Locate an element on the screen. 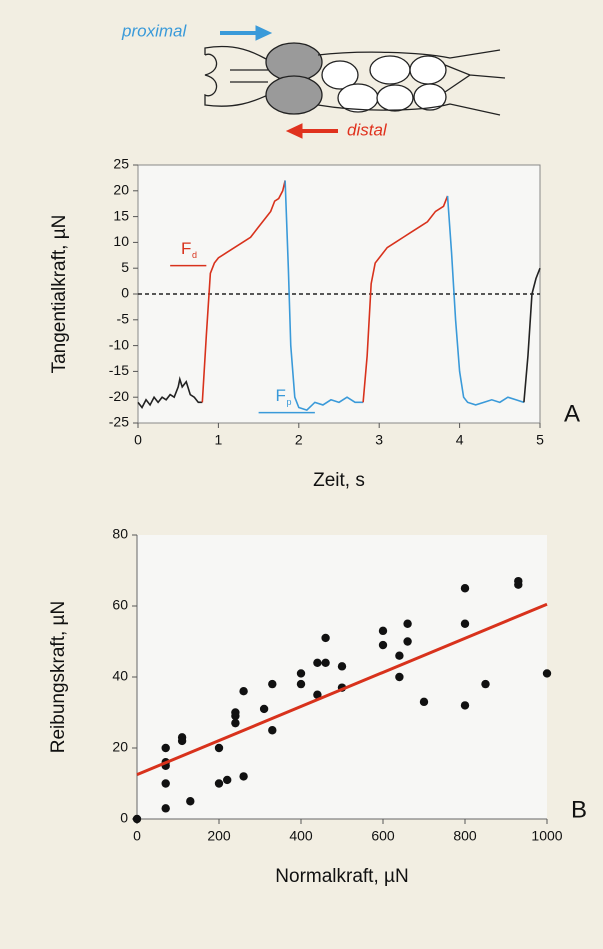 This screenshot has height=949, width=603. fit-line is located at coordinates (342, 689).